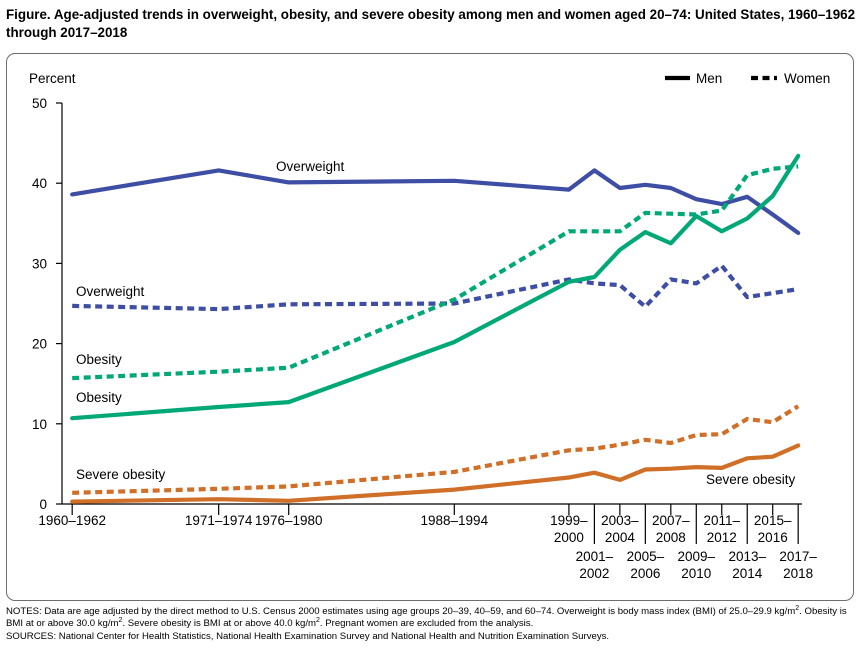 Image resolution: width=862 pixels, height=655 pixels. What do you see at coordinates (569, 520) in the screenshot?
I see `x-tick-label: 1999–` at bounding box center [569, 520].